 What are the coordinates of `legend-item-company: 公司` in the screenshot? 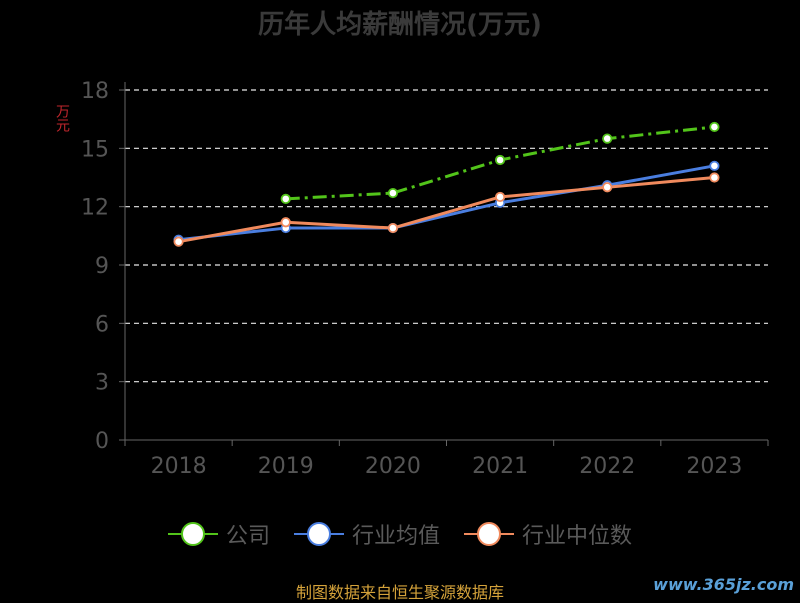 It's located at (218, 534).